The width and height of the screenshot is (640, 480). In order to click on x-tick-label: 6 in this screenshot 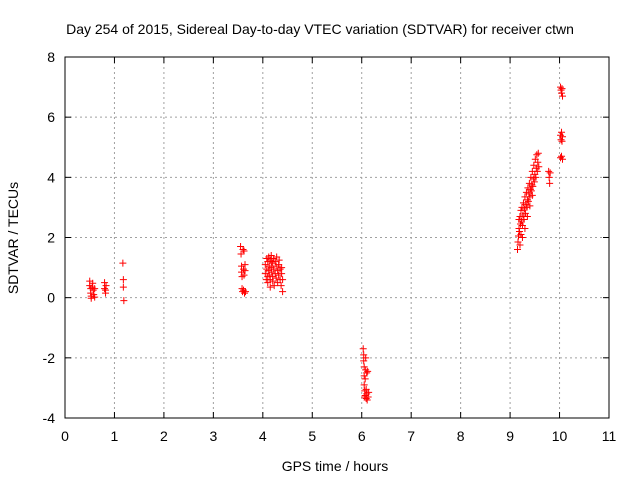, I will do `click(362, 436)`.